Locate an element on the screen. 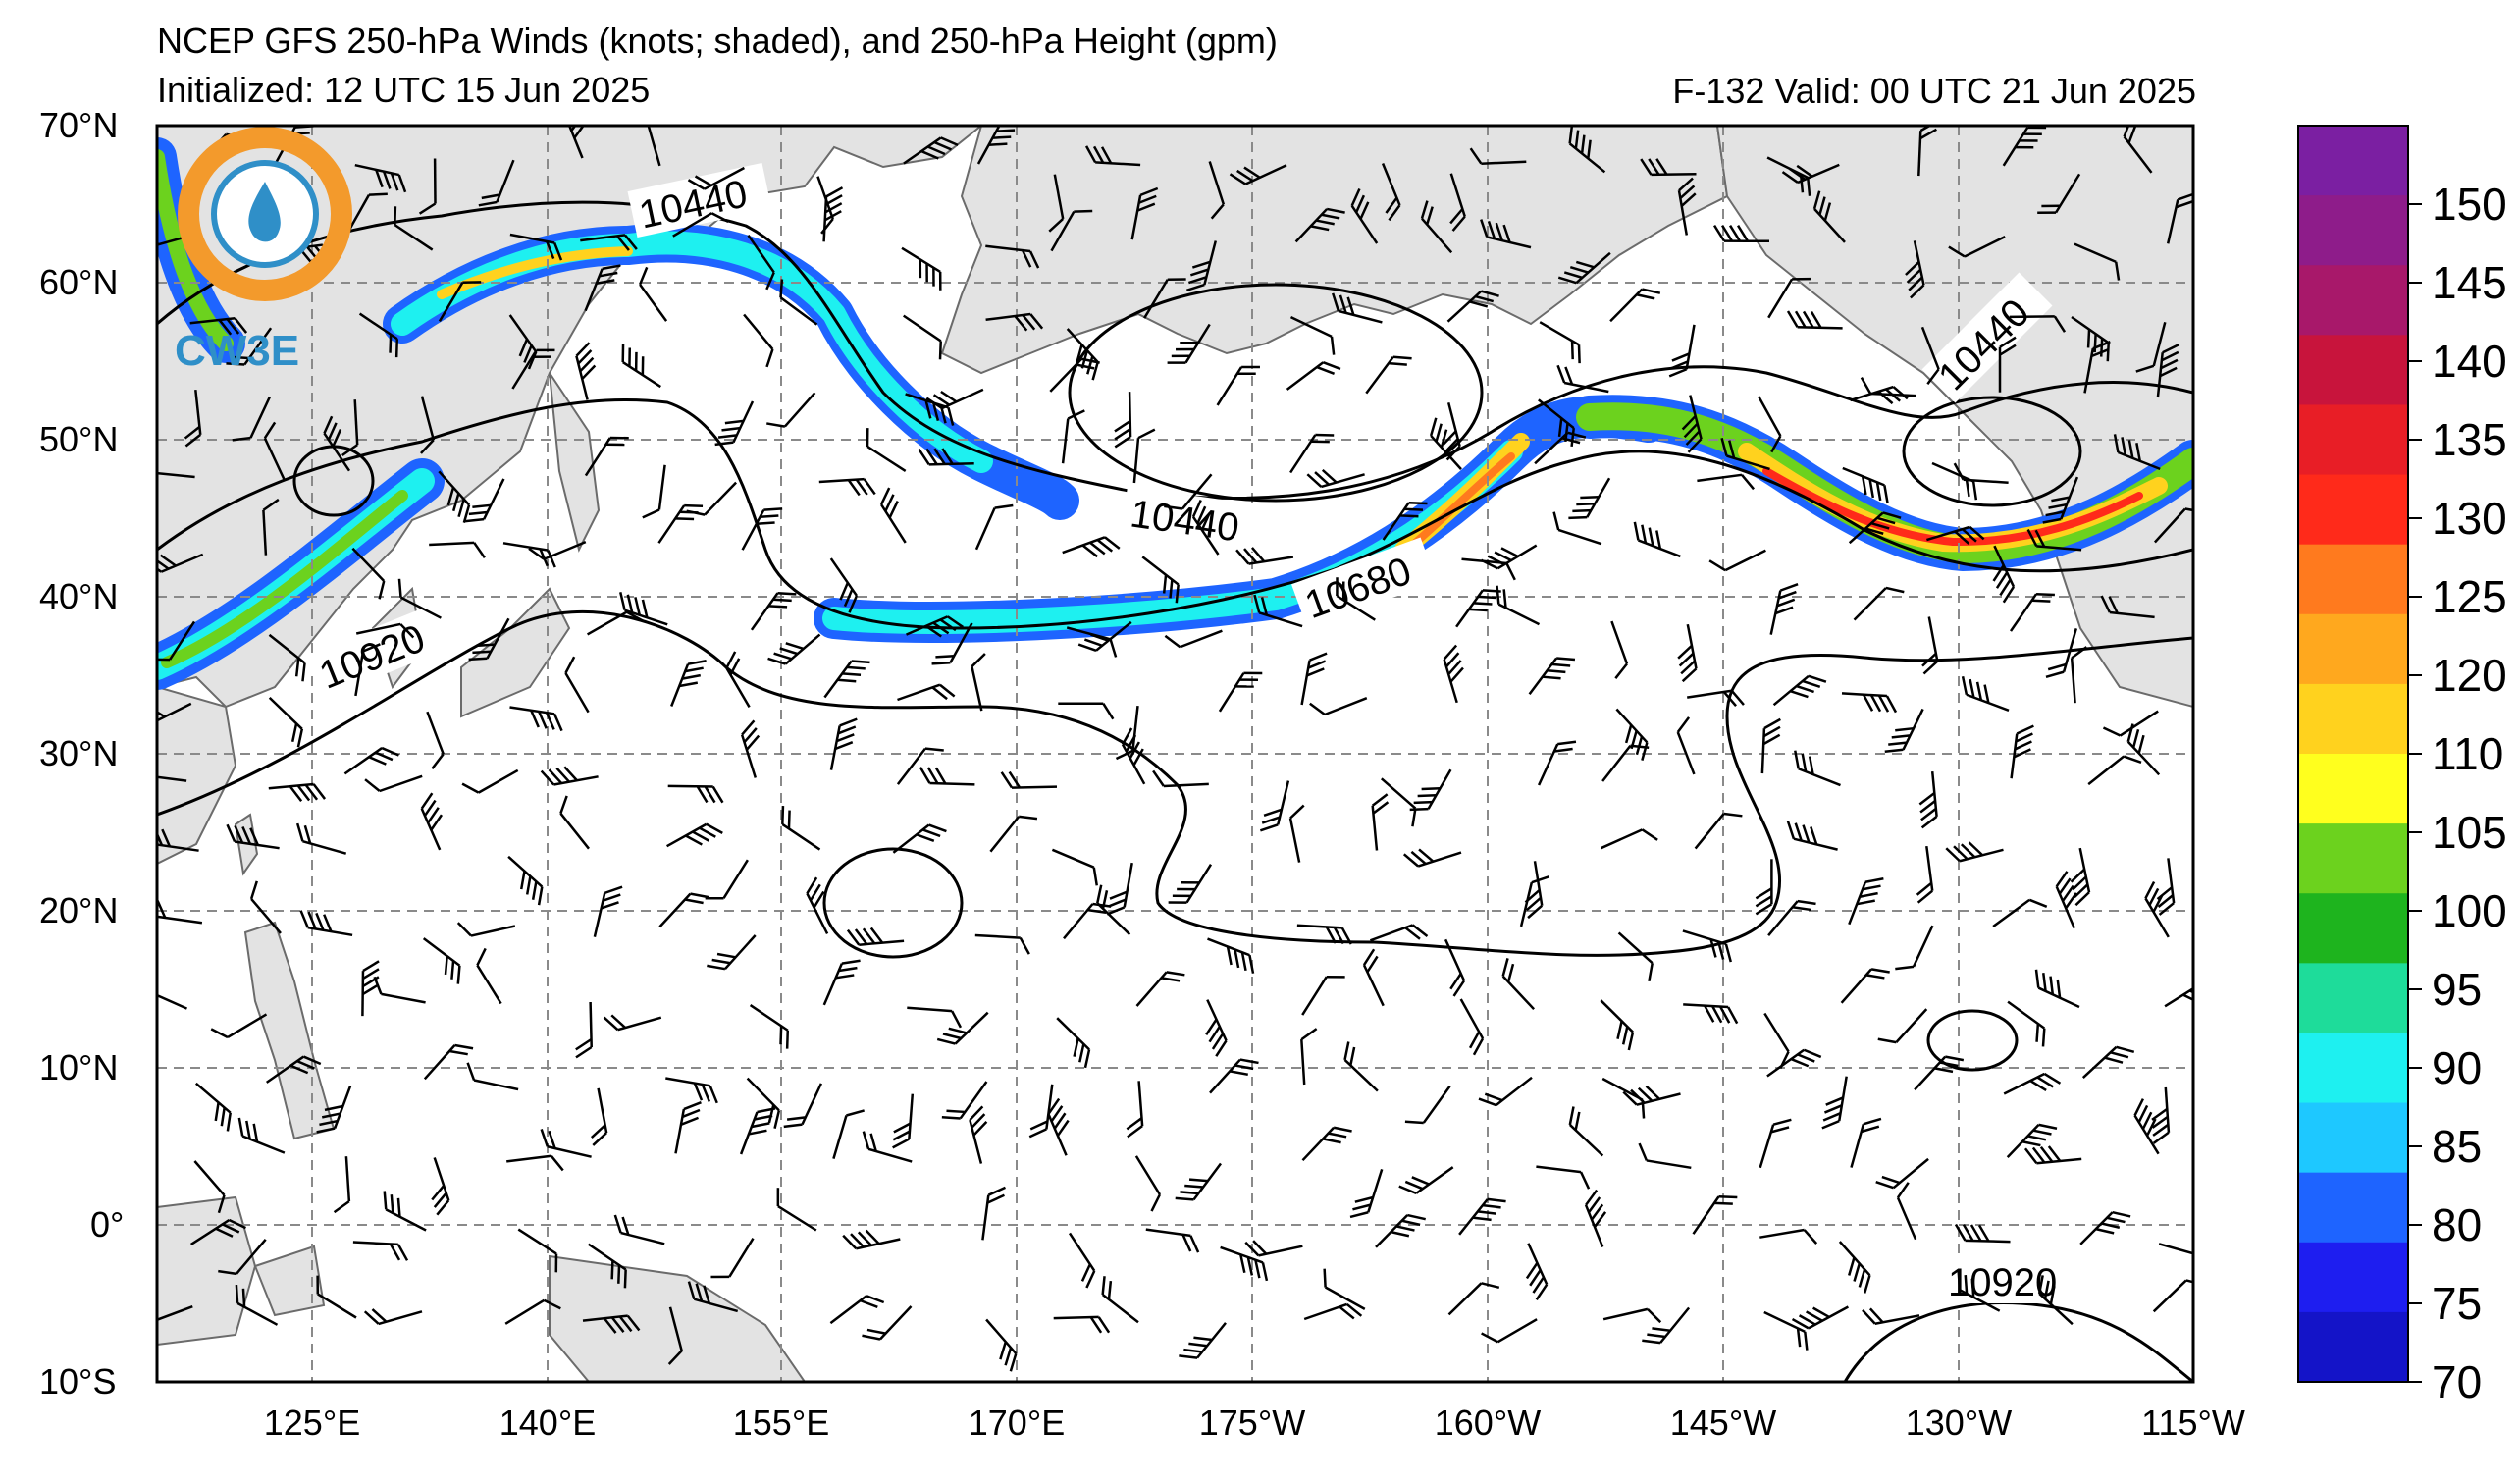 This screenshot has height=1483, width=2520. lon-label: 175°W is located at coordinates (1252, 1423).